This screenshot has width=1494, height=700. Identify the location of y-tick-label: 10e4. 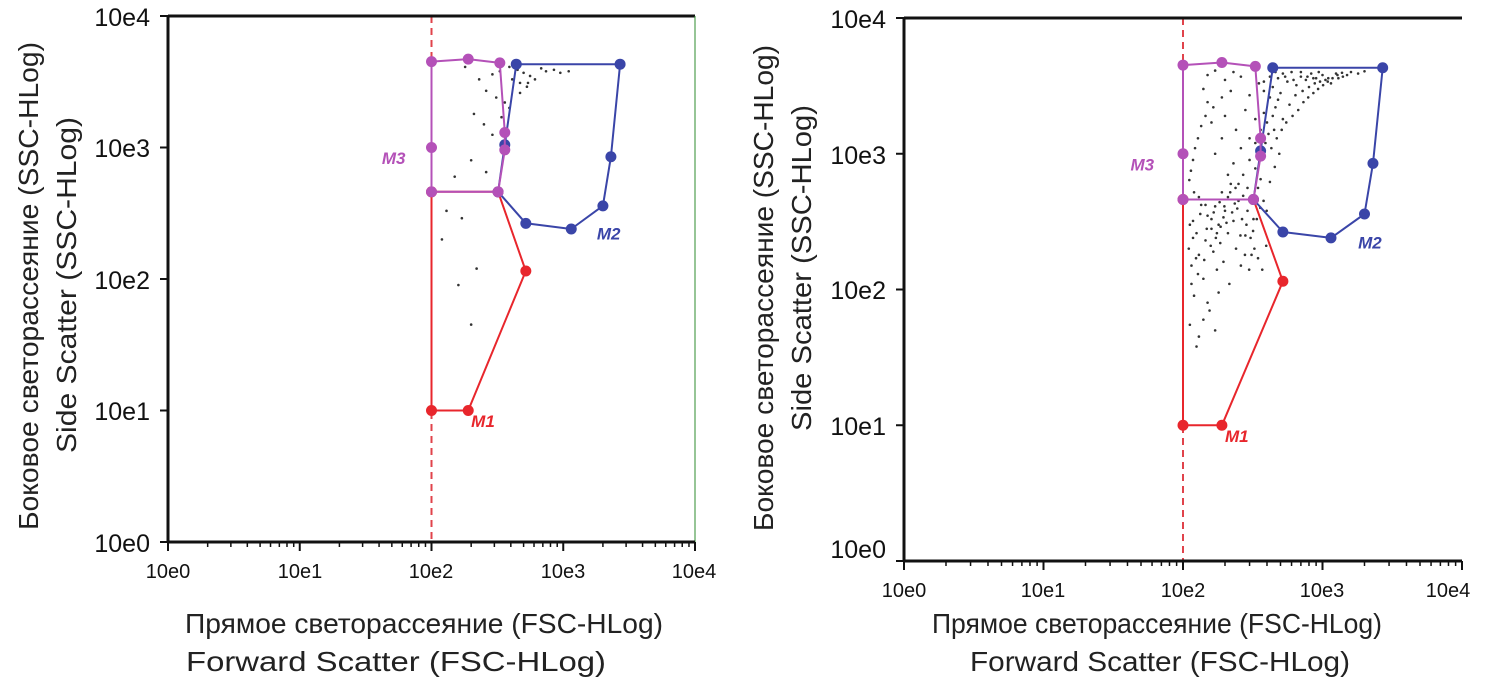
(122, 18).